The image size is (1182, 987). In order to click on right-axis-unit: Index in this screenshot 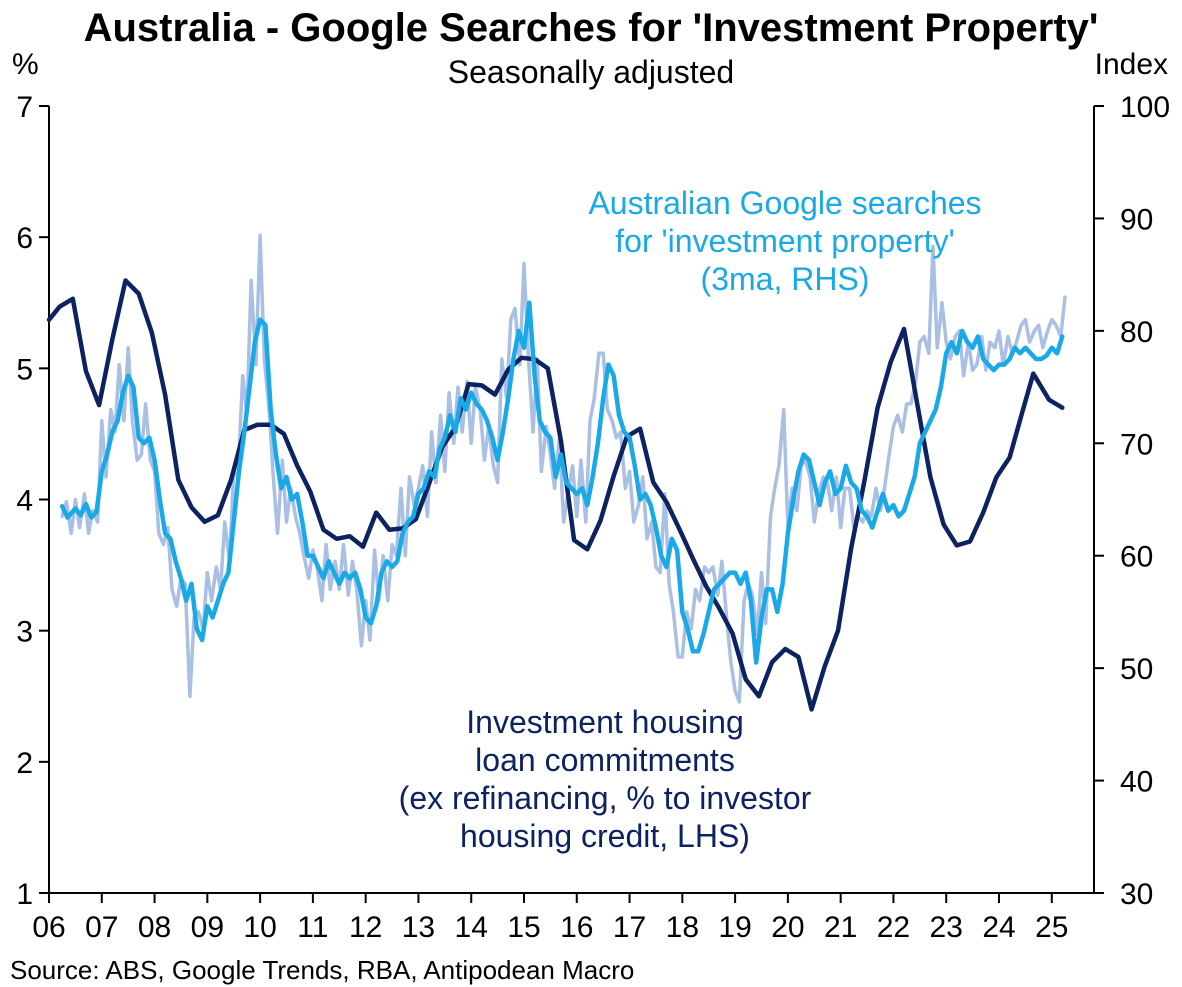, I will do `click(1131, 64)`.